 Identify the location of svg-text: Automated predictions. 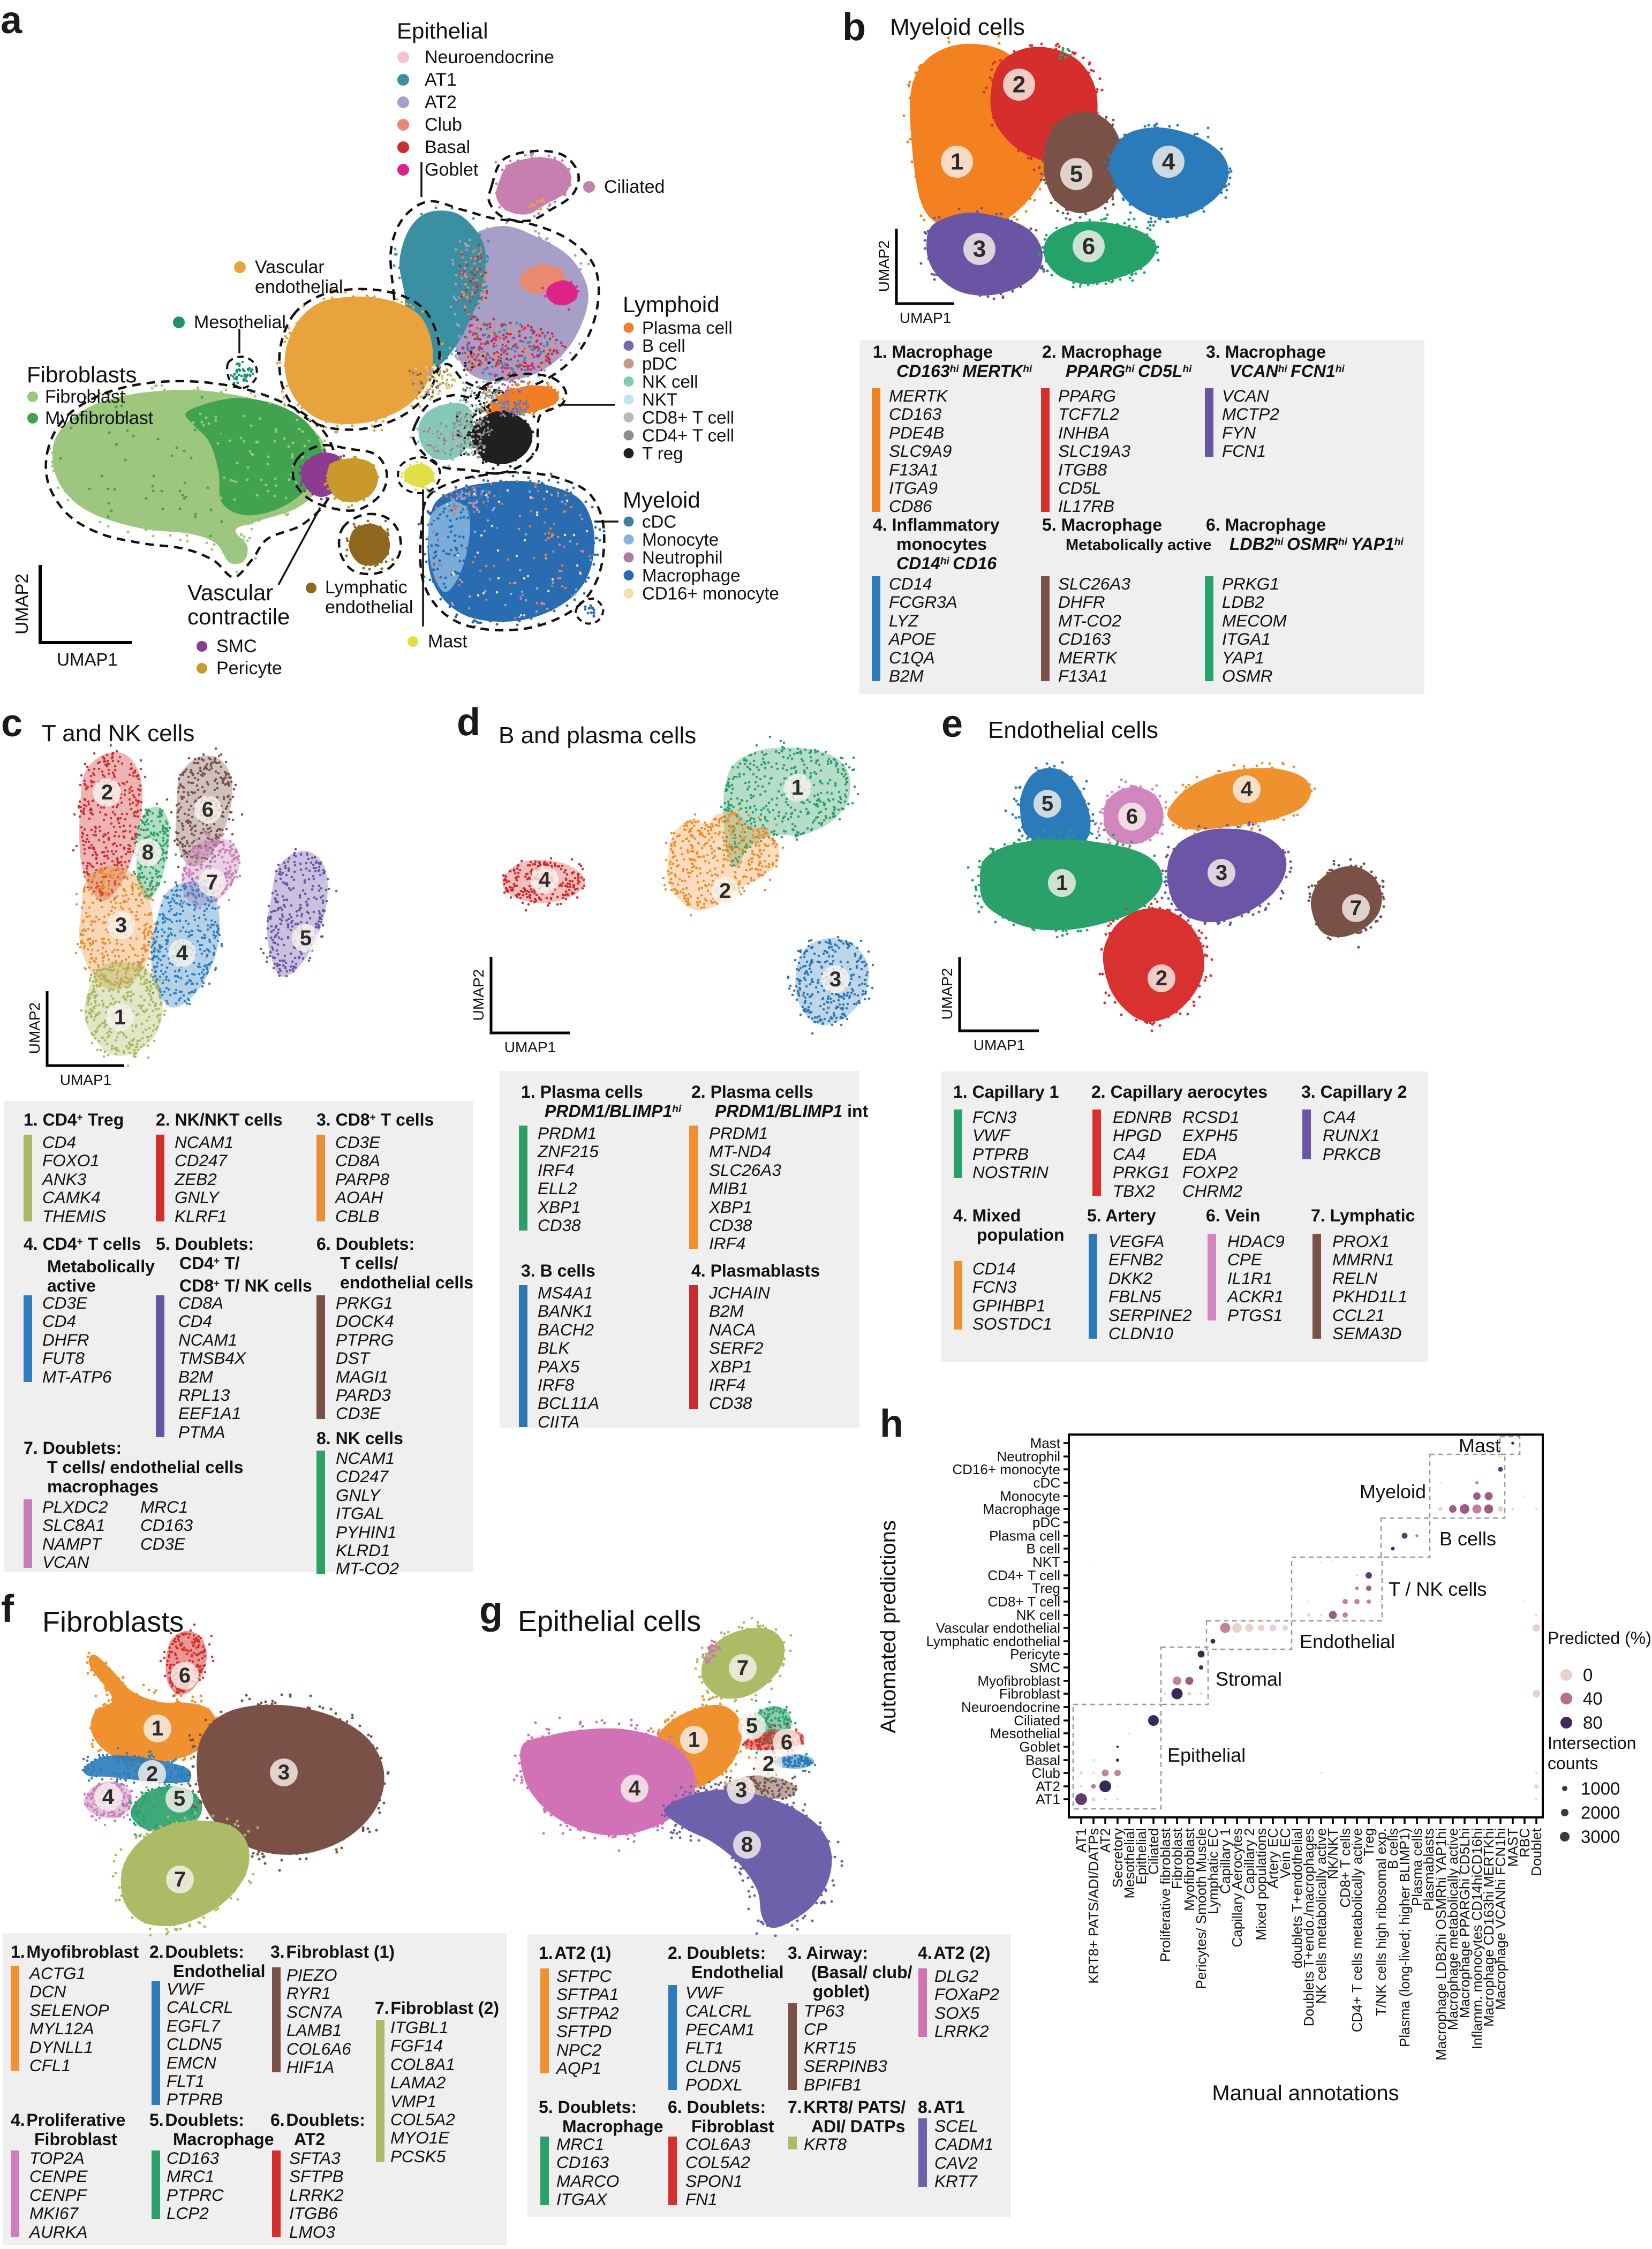
(888, 1626).